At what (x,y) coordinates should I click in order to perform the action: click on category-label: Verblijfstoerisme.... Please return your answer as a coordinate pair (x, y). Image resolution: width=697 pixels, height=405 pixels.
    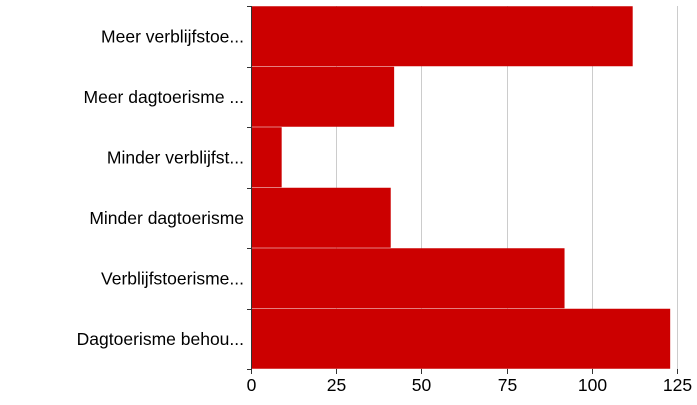
    Looking at the image, I should click on (172, 278).